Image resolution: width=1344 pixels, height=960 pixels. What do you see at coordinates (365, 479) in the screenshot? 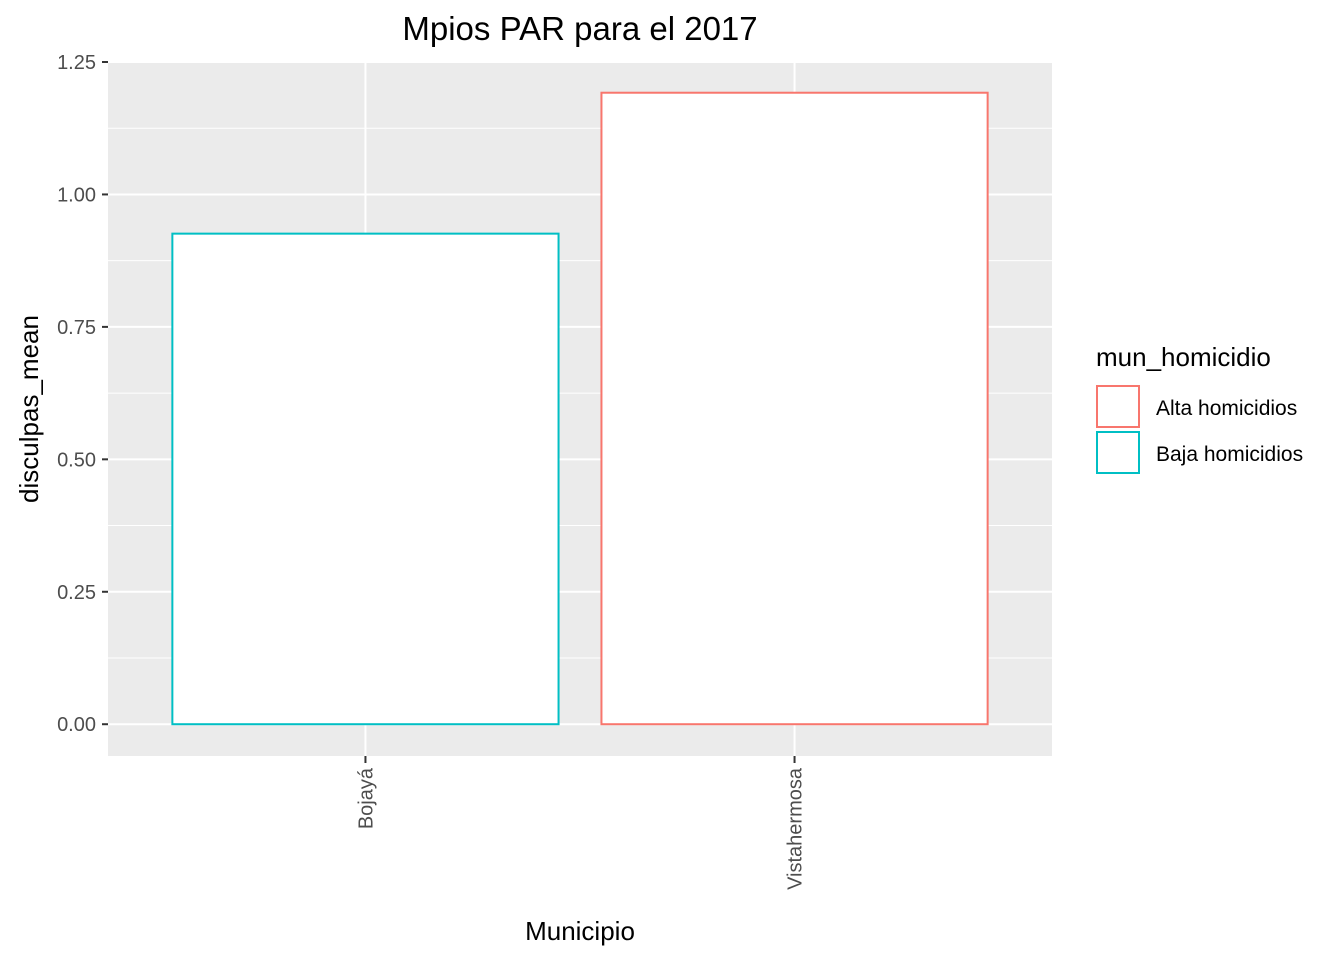
I see `bar-bojayá` at bounding box center [365, 479].